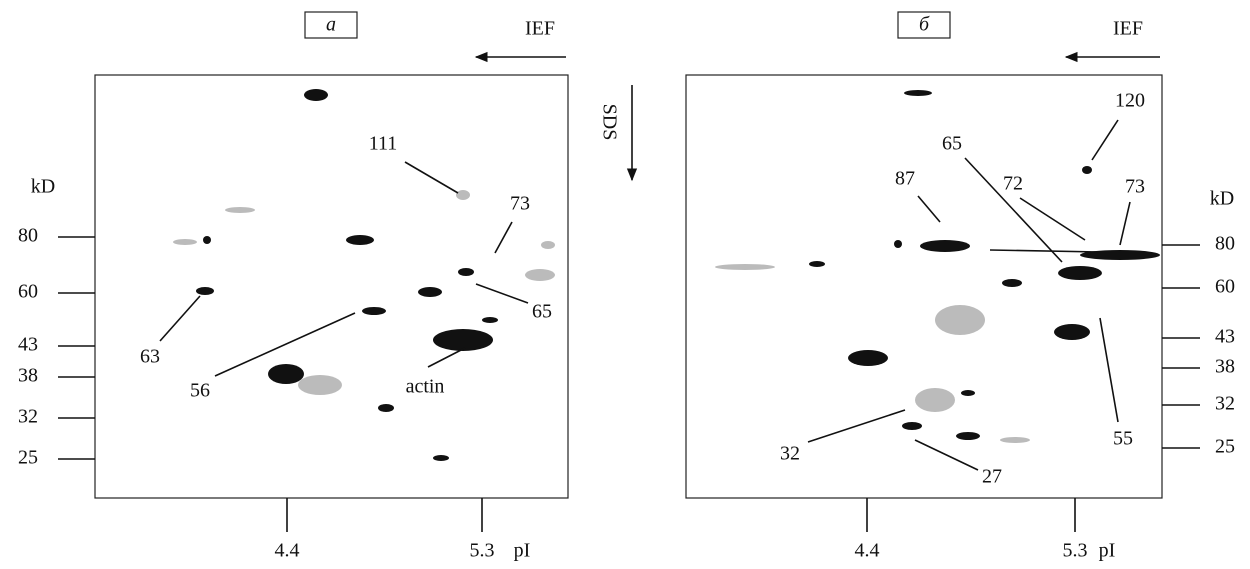  I want to click on annotation: 32, so click(790, 454).